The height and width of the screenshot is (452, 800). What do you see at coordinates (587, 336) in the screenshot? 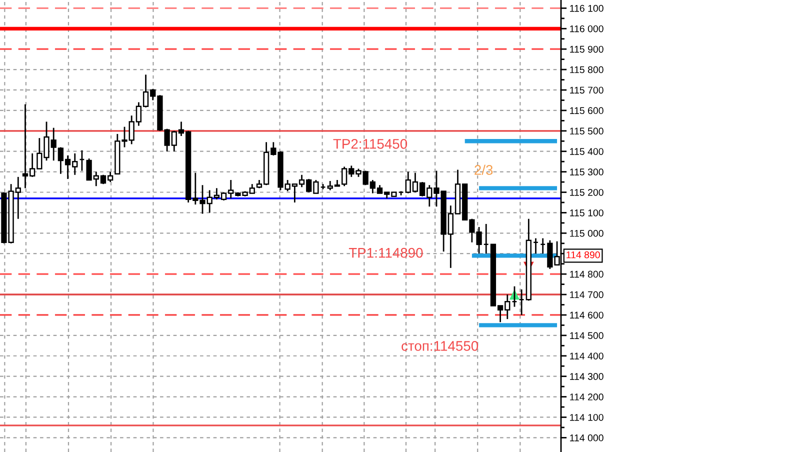
I see `y-tick-label: 114 500` at bounding box center [587, 336].